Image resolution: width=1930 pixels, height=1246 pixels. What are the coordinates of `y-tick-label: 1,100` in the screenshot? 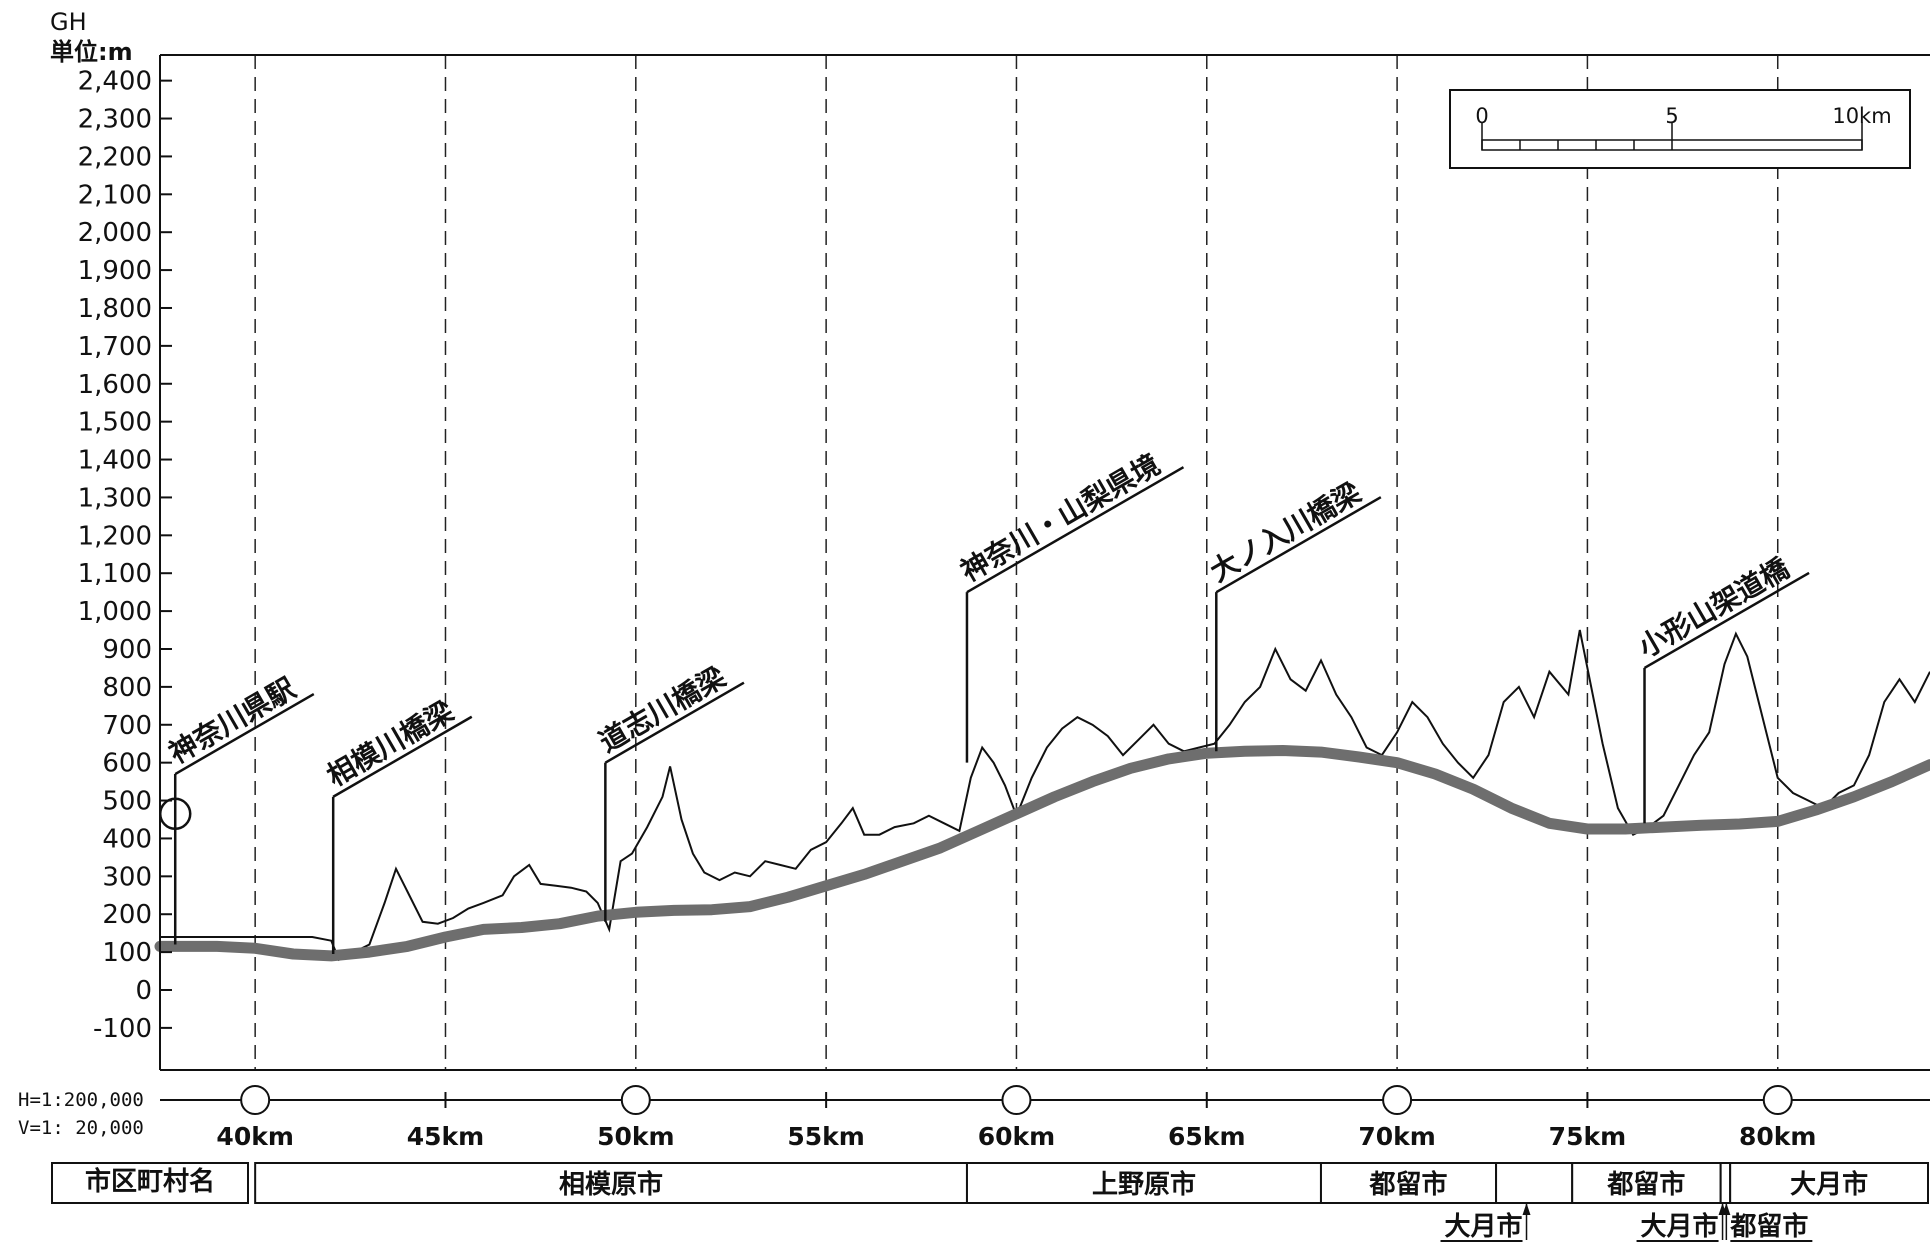 It's located at (115, 574).